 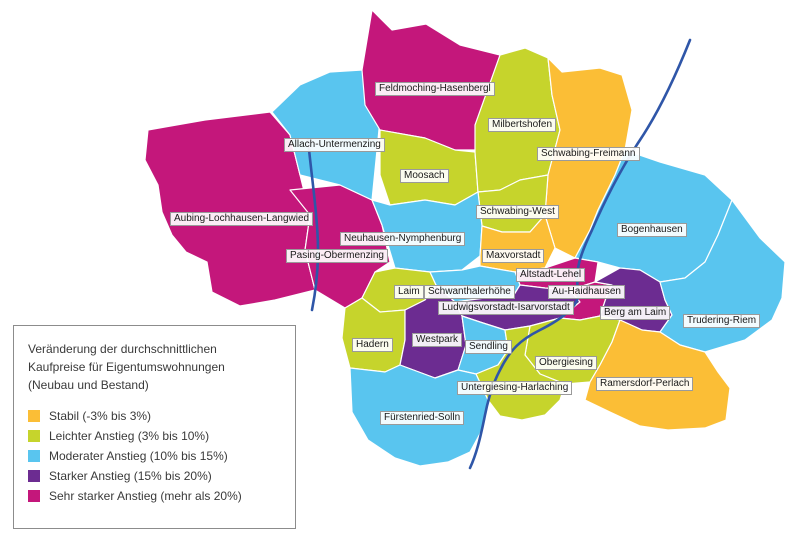 What do you see at coordinates (435, 89) in the screenshot?
I see `label-feldmoching-hasenbergl: Feldmoching-Hasenbergl` at bounding box center [435, 89].